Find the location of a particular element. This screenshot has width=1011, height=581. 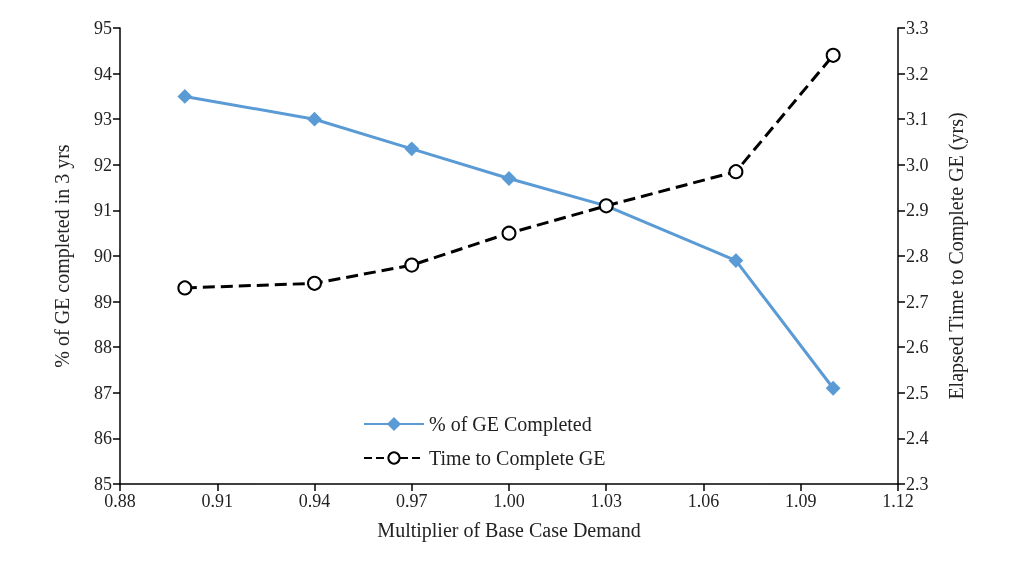

y-tick-label: 94 is located at coordinates (103, 73).